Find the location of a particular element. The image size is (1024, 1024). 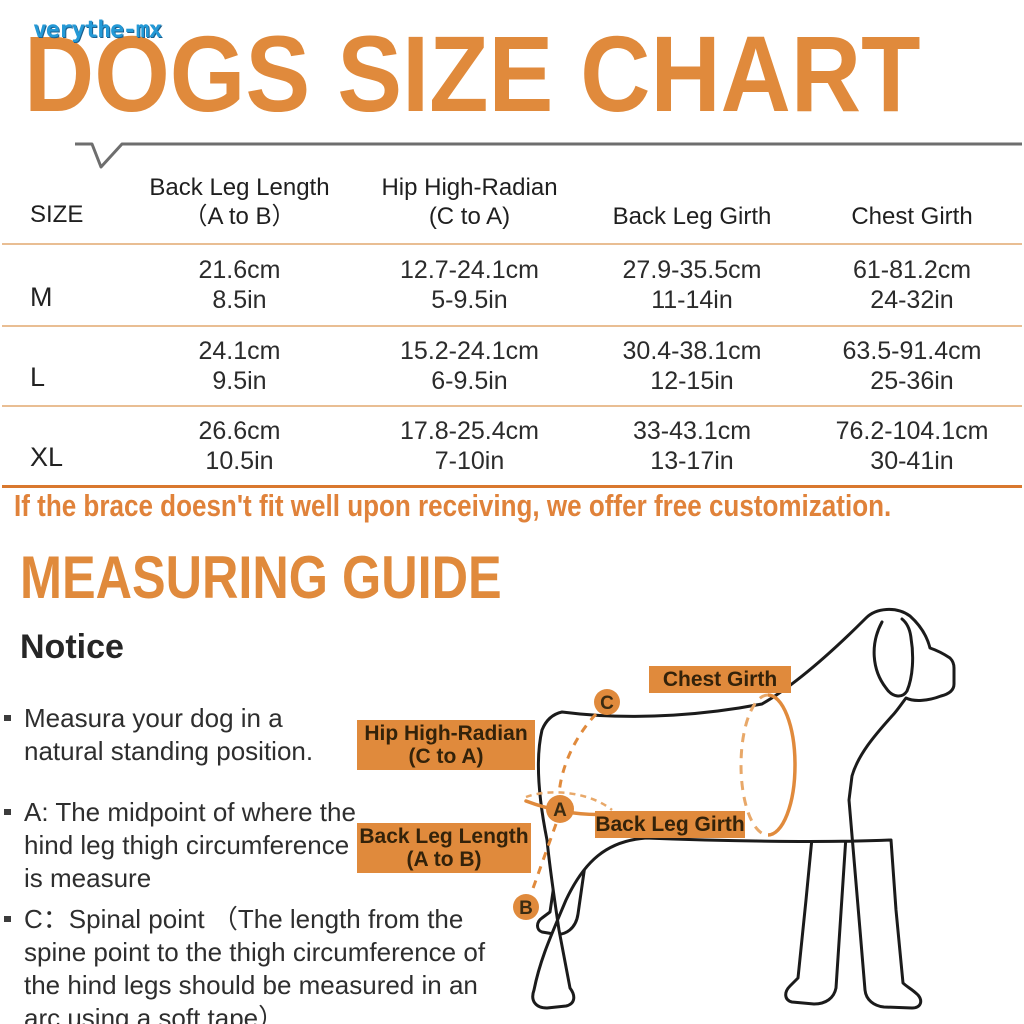

marker-b: B is located at coordinates (526, 907).